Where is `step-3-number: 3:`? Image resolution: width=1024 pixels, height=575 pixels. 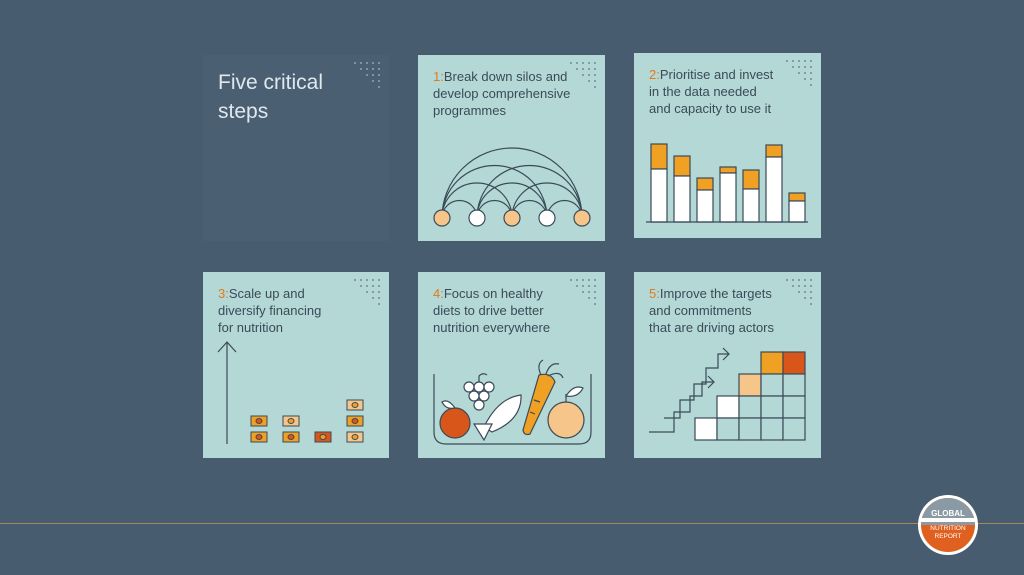 step-3-number: 3: is located at coordinates (223, 293).